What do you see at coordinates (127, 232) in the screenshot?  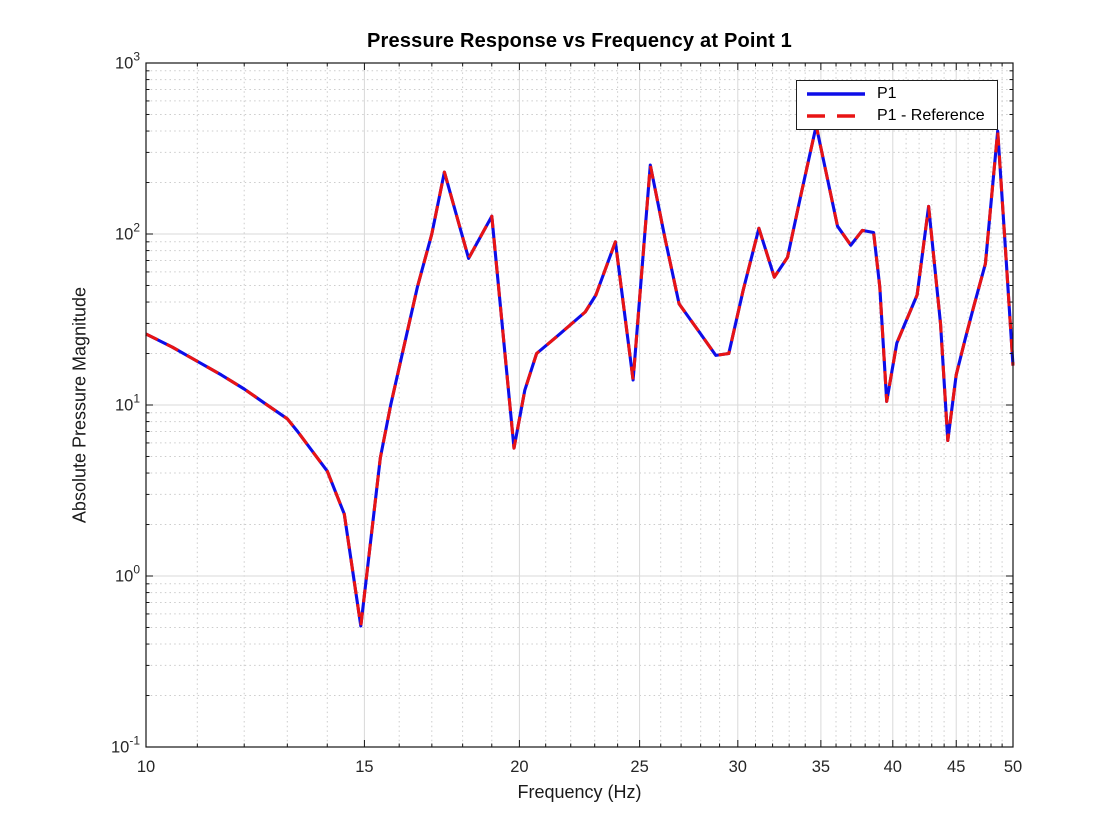 I see `y-tick-label-1e2: 10²` at bounding box center [127, 232].